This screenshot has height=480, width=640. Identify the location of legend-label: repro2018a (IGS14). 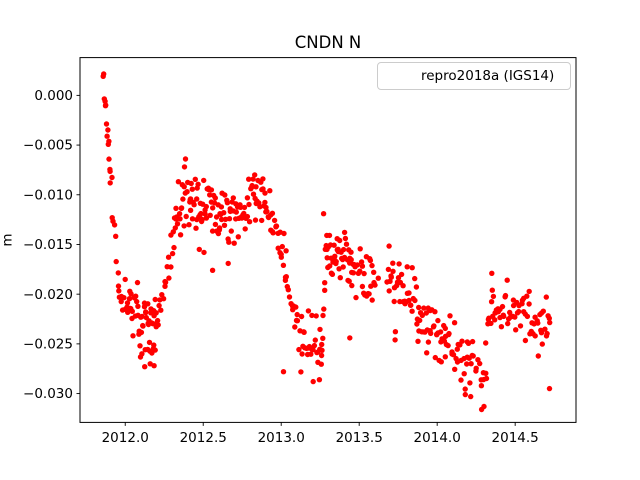
(488, 76).